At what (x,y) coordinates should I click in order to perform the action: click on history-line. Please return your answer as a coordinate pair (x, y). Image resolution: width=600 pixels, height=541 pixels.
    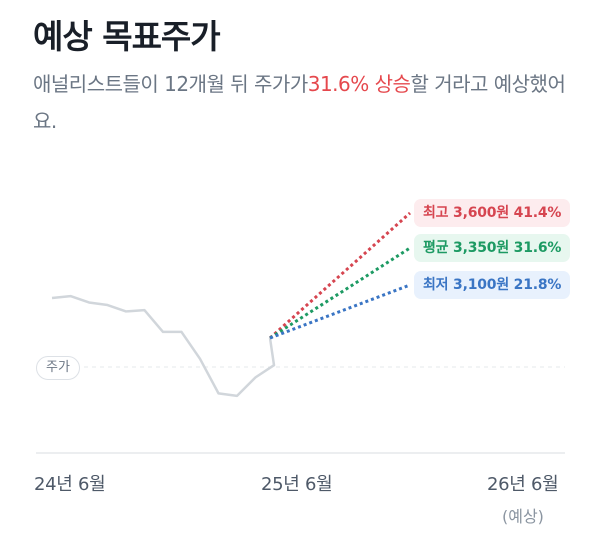
    Looking at the image, I should click on (163, 346).